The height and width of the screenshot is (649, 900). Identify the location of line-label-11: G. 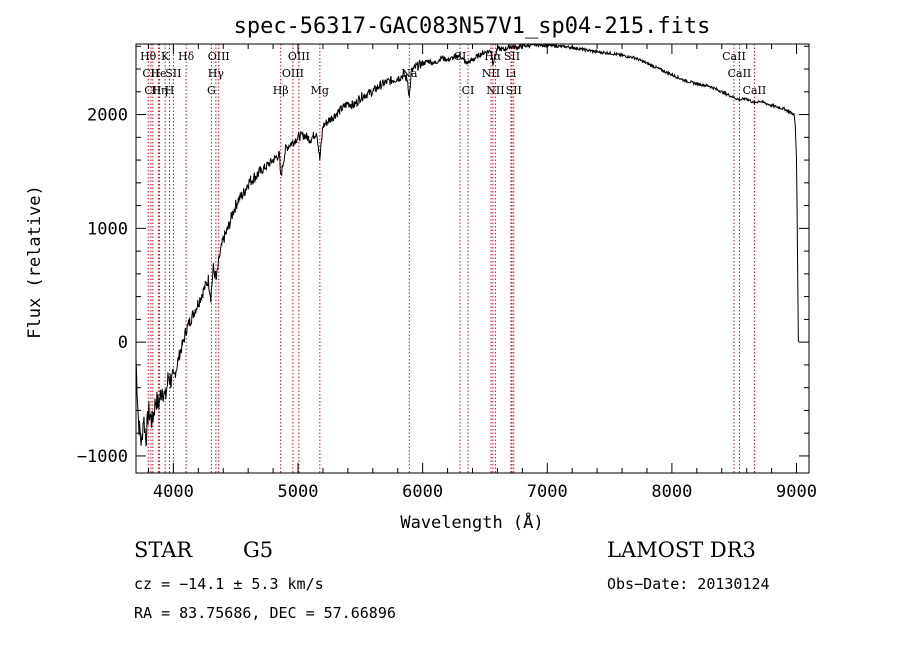
(211, 90).